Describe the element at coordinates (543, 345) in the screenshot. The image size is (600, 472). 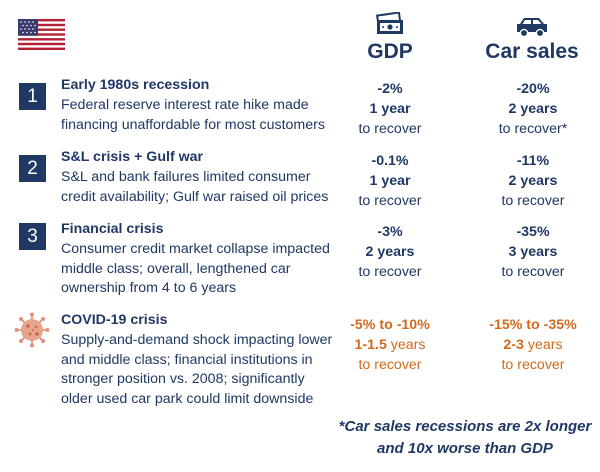
I see `car-sales-duration-unit: years` at that location.